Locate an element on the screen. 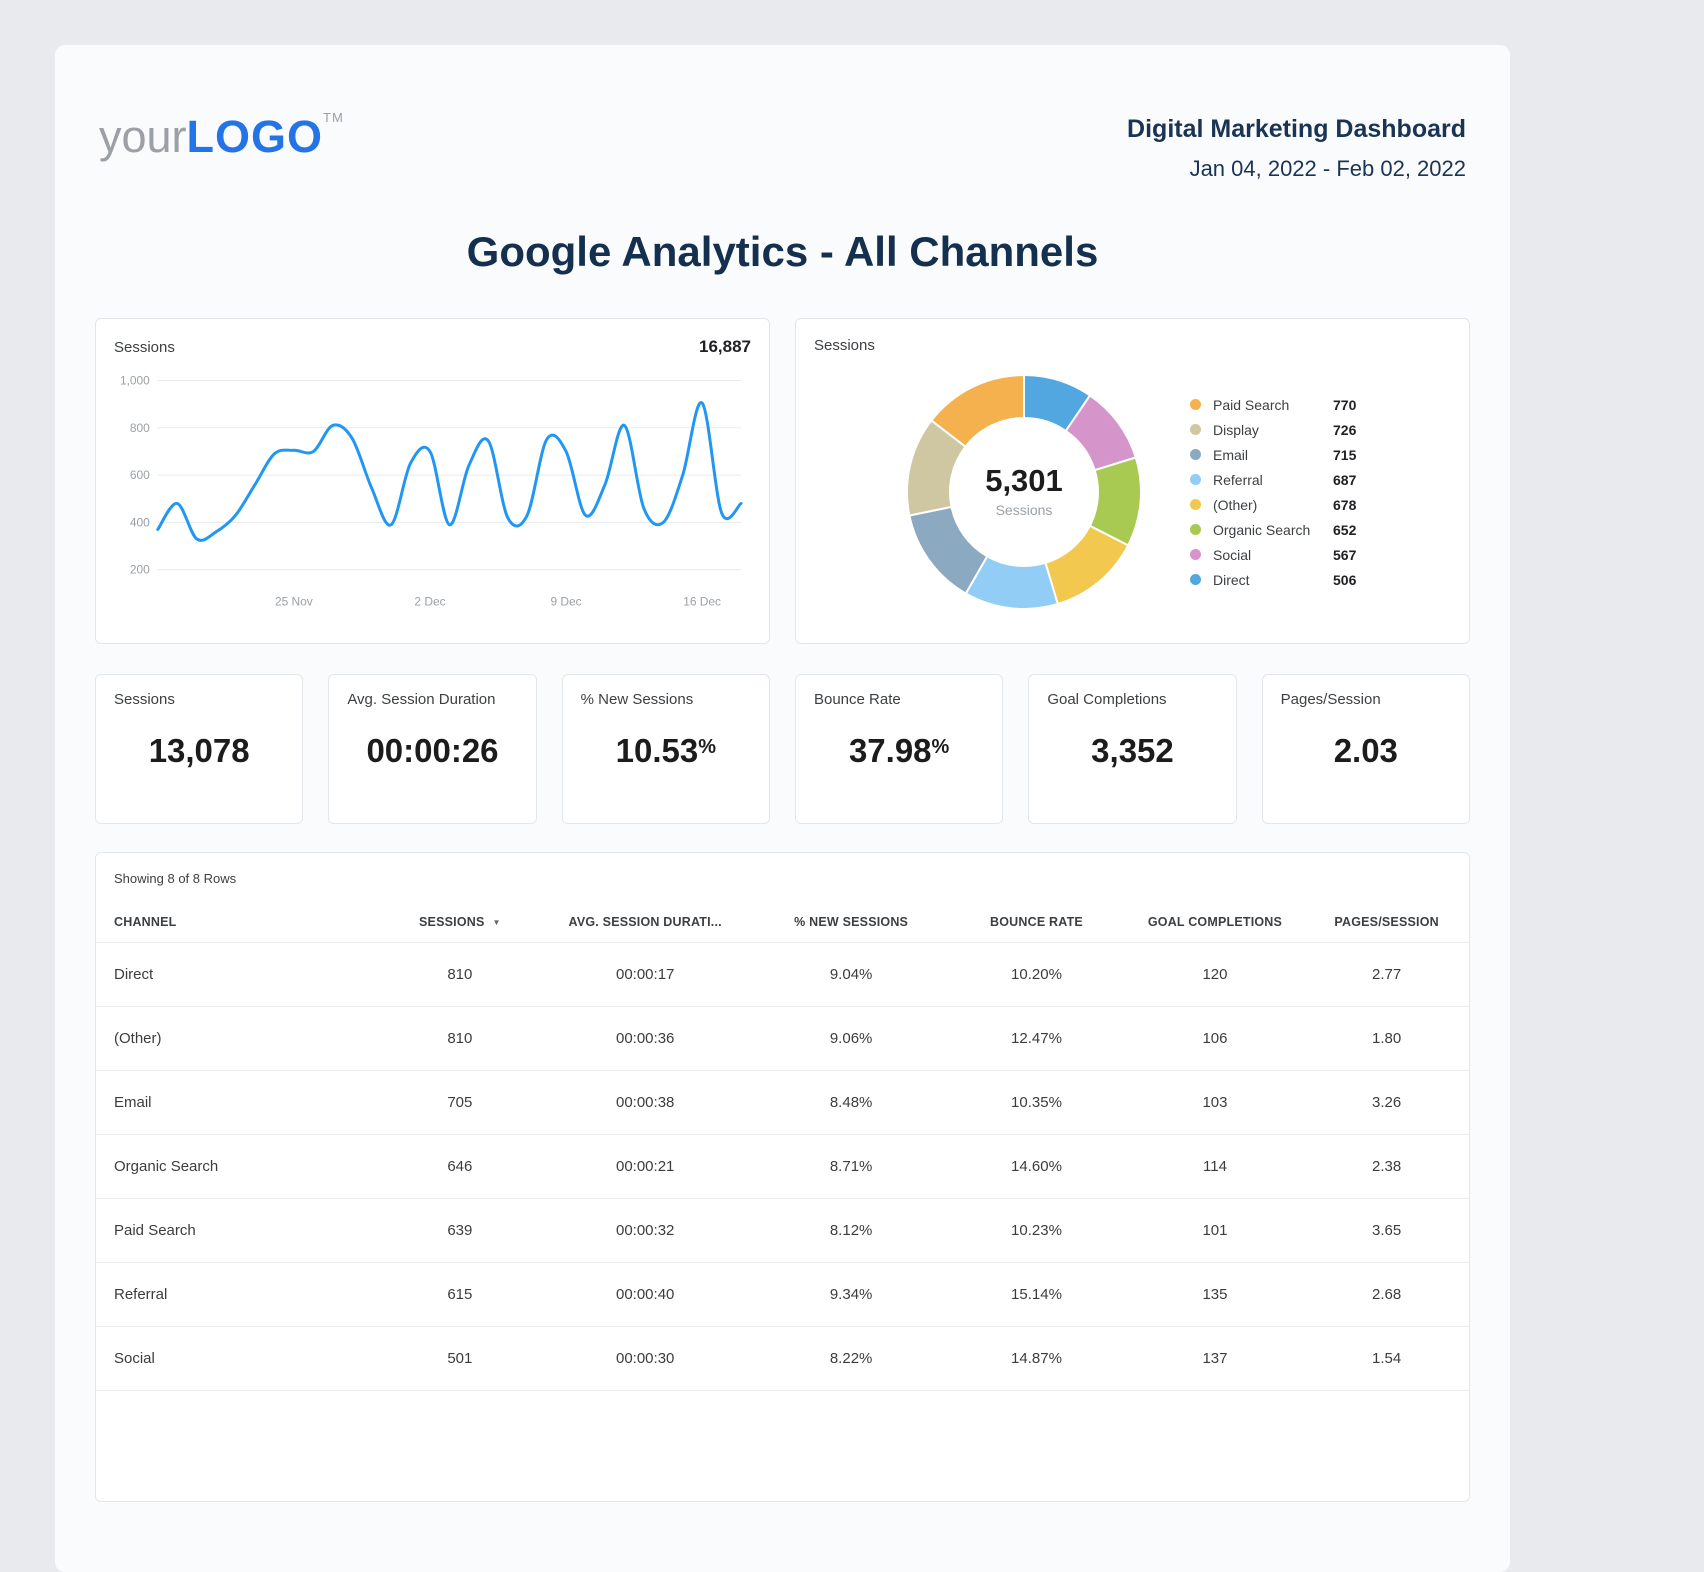 This screenshot has height=1572, width=1704. value-cell: 15.14% is located at coordinates (1036, 1294).